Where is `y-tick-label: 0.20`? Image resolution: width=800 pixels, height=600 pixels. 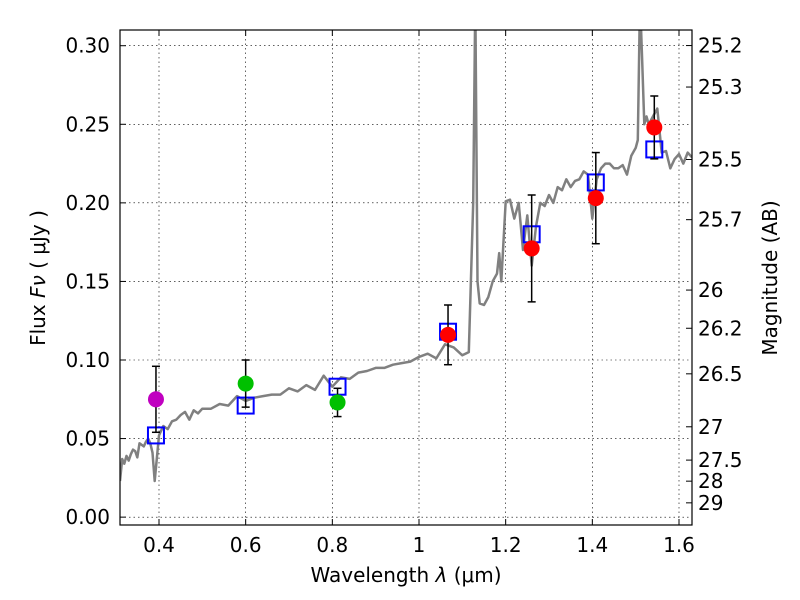
y-tick-label: 0.20 is located at coordinates (87, 203).